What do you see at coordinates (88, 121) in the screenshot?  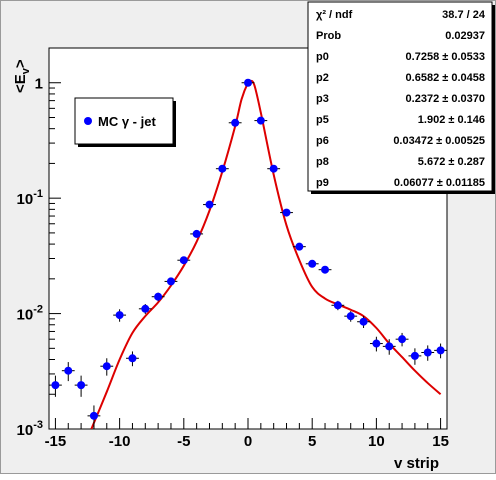 I see `legend-marker` at bounding box center [88, 121].